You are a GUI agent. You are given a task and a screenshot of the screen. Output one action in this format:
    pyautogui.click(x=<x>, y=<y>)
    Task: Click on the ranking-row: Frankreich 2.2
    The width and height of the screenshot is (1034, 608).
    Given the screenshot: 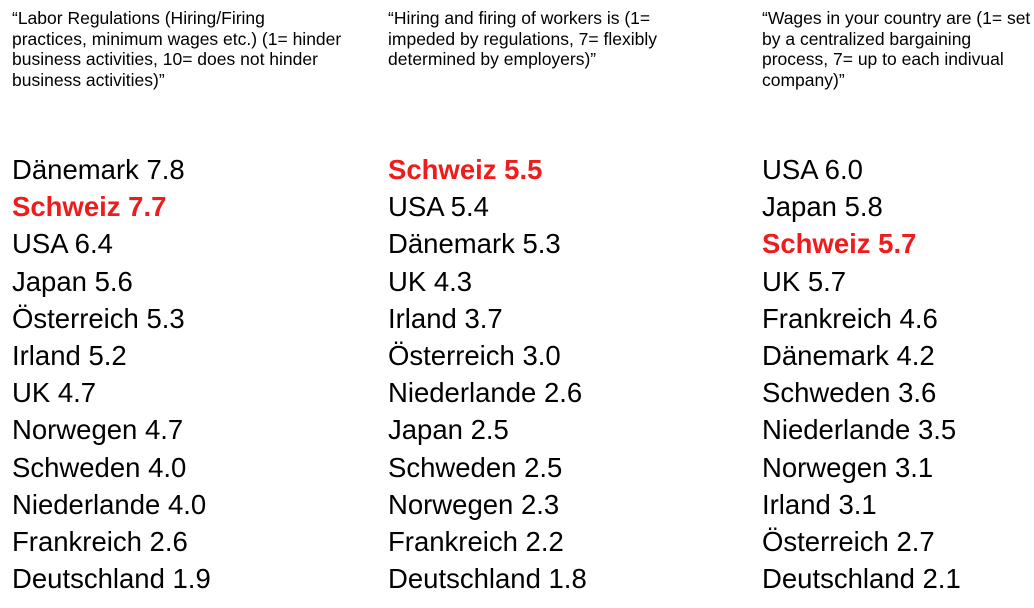 What is the action you would take?
    pyautogui.click(x=487, y=541)
    